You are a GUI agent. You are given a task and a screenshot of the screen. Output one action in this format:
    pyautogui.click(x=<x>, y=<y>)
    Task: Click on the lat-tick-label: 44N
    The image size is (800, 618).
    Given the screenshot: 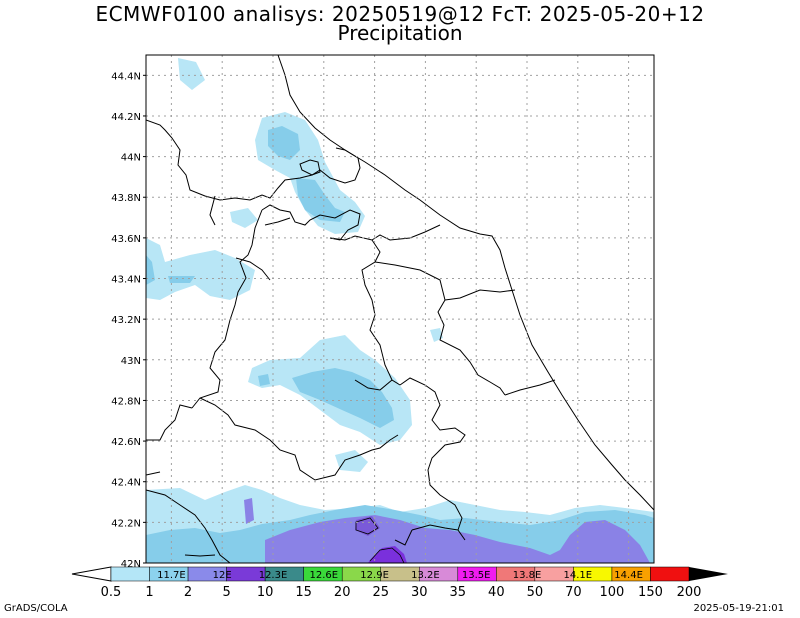 What is the action you would take?
    pyautogui.click(x=131, y=158)
    